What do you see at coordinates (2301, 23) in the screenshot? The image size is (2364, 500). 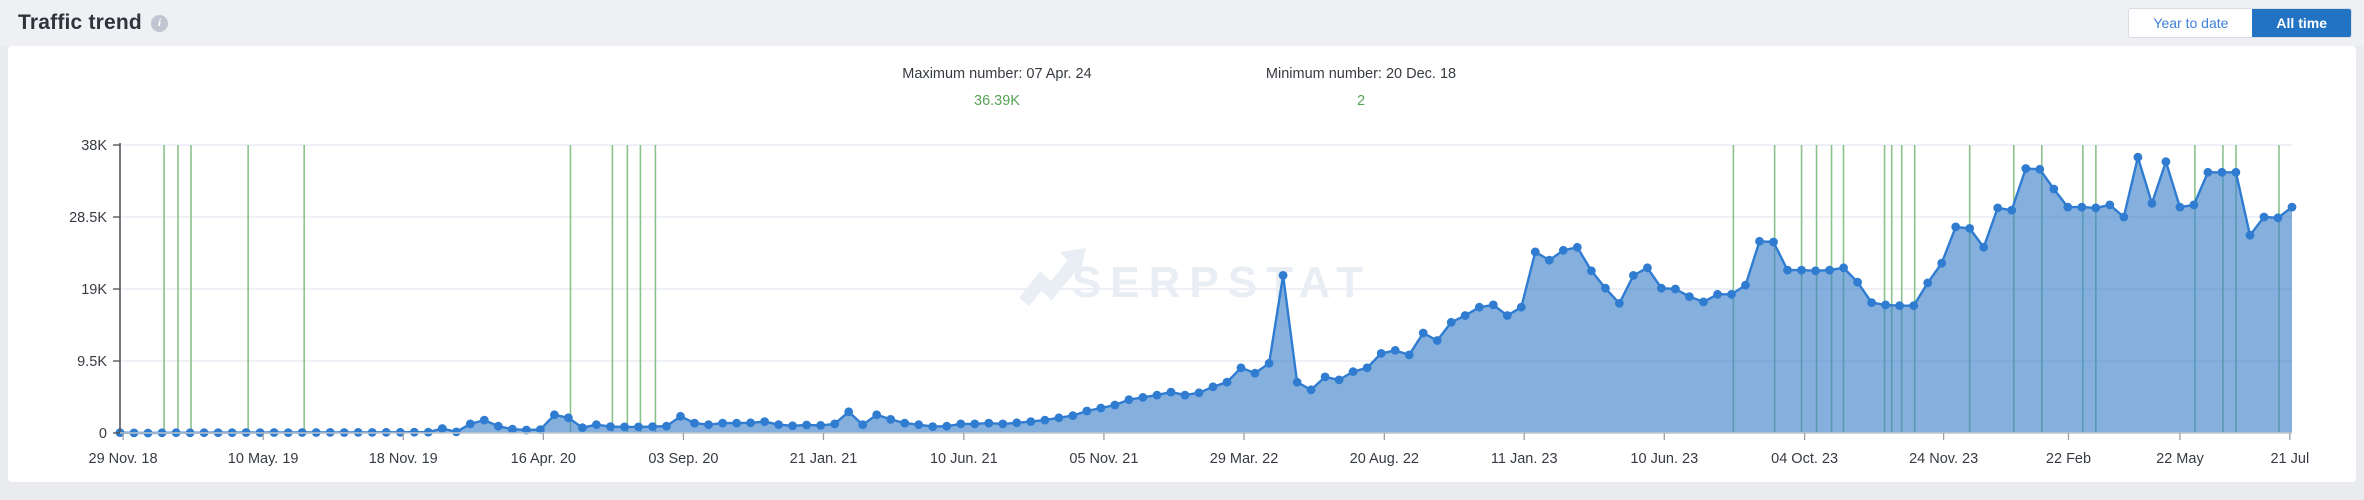 I see `all-time-button: All time` at bounding box center [2301, 23].